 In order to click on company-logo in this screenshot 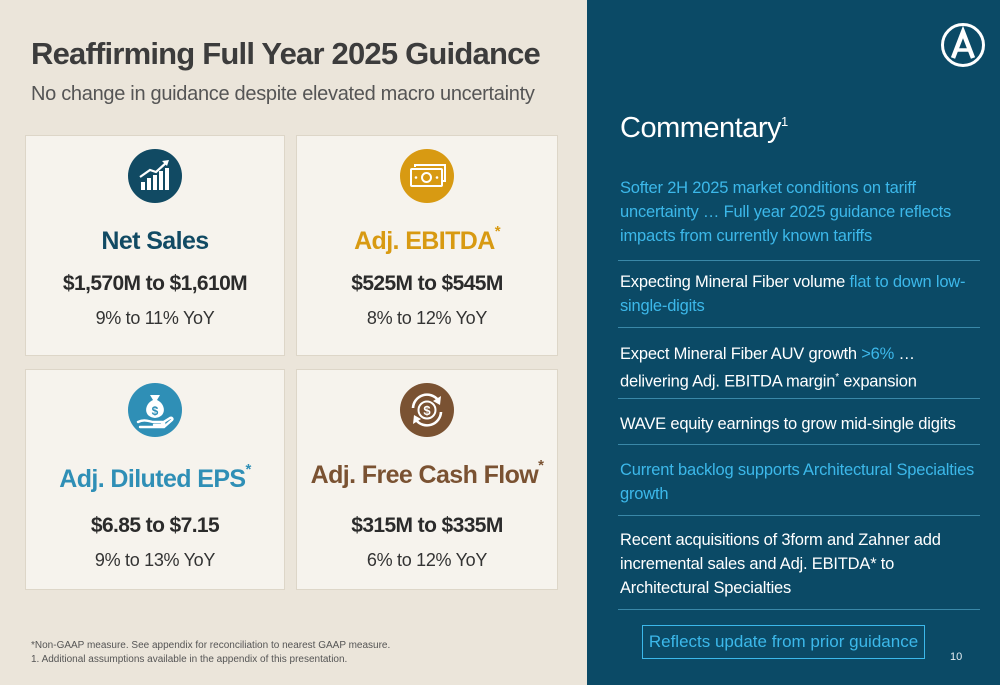, I will do `click(963, 45)`.